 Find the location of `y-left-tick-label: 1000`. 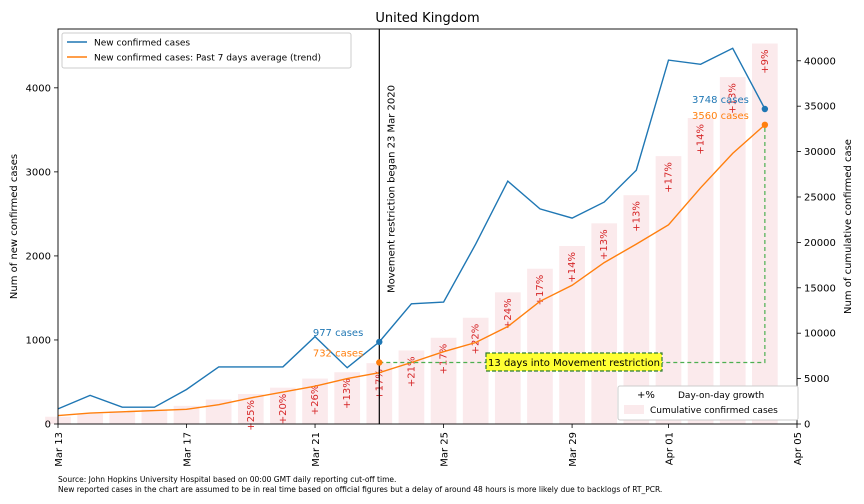

y-left-tick-label: 1000 is located at coordinates (38, 340).